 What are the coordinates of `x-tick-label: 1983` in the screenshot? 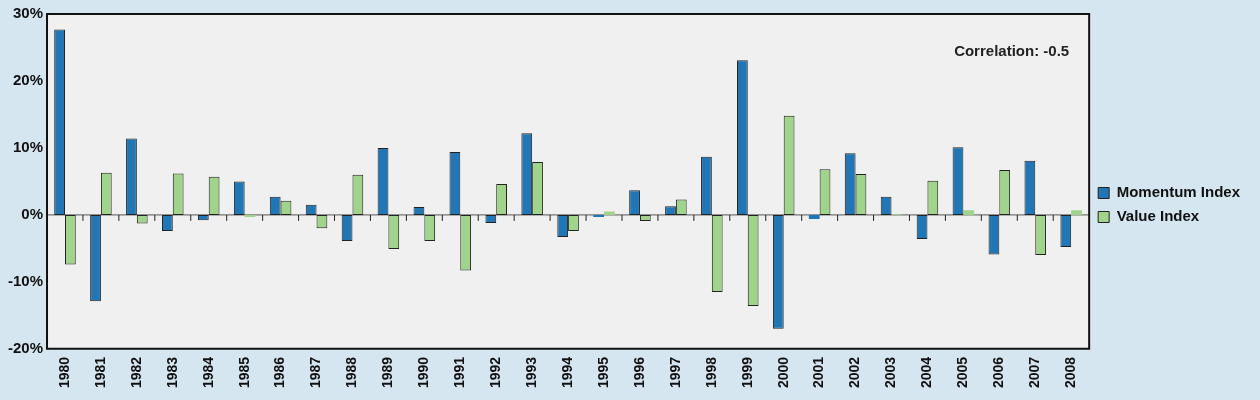 It's located at (171, 372).